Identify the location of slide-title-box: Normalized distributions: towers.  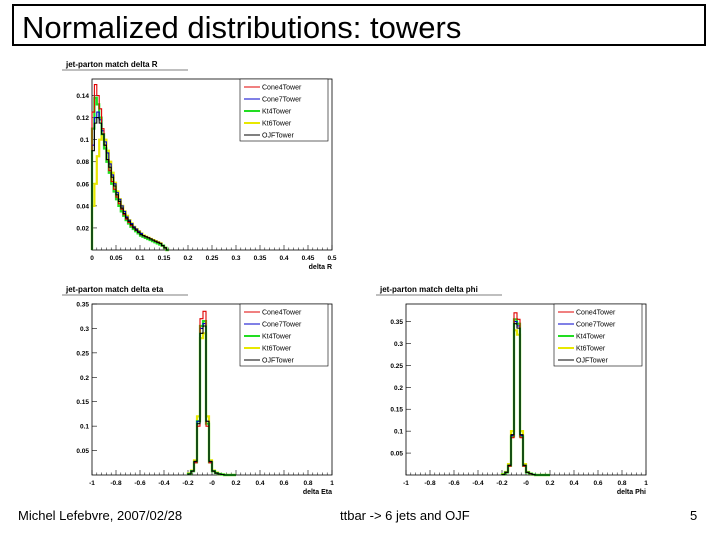
(359, 25).